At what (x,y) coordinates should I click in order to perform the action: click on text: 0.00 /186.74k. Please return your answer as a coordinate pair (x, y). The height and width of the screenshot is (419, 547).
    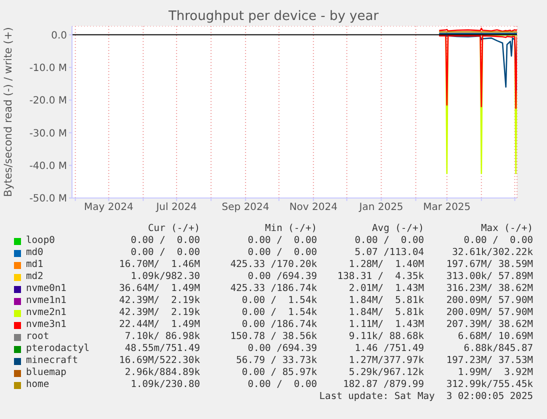
    Looking at the image, I should click on (279, 324).